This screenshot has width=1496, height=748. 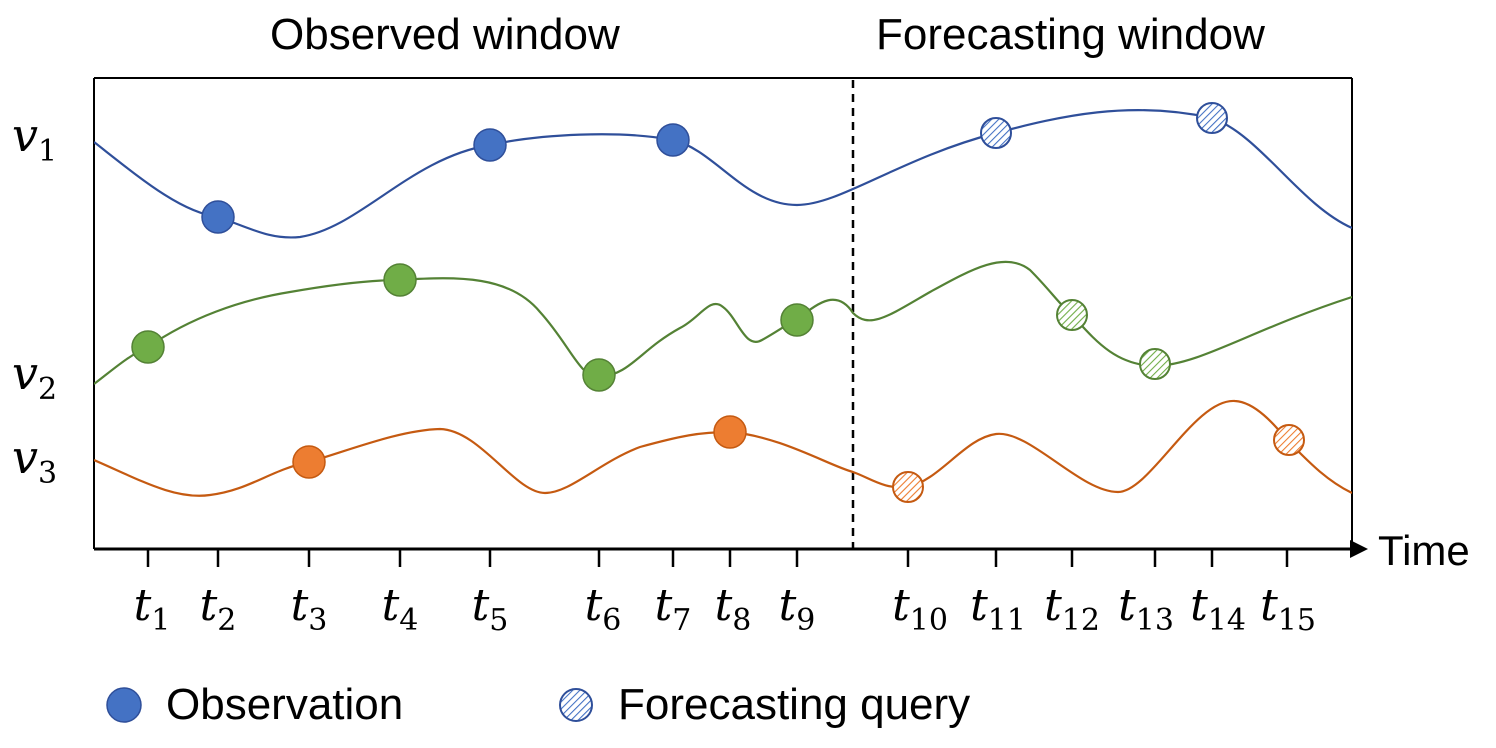 I want to click on legend-forecasting-query: Forecasting query, so click(x=763, y=705).